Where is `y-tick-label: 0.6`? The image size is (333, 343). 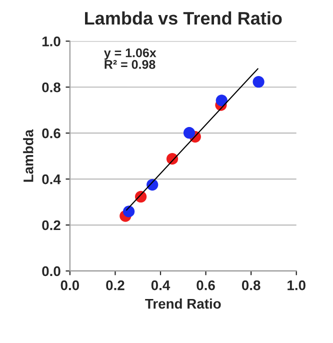 y-tick-label: 0.6 is located at coordinates (51, 133).